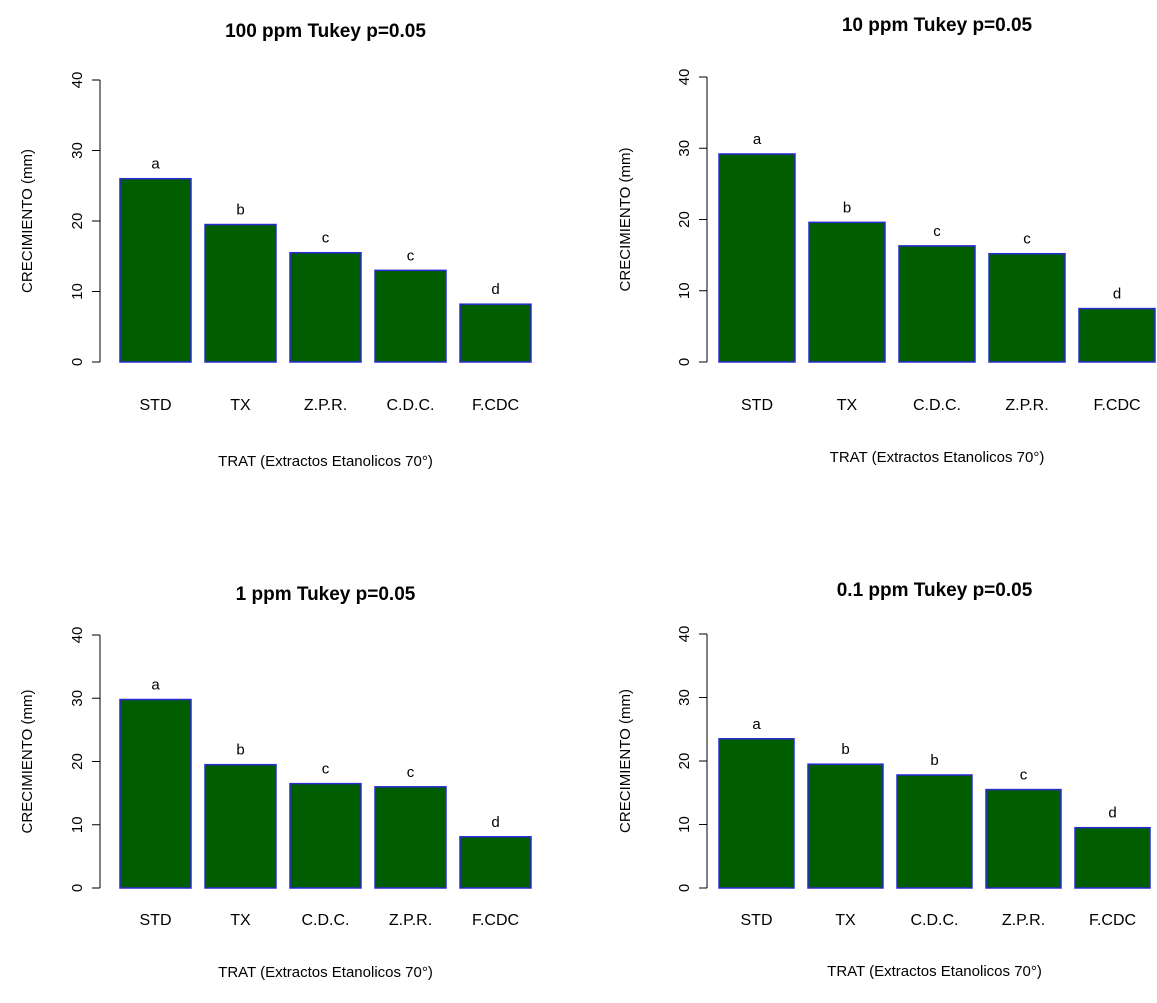  Describe the element at coordinates (937, 25) in the screenshot. I see `chart-title: 10 ppm Tukey p=0.05` at that location.